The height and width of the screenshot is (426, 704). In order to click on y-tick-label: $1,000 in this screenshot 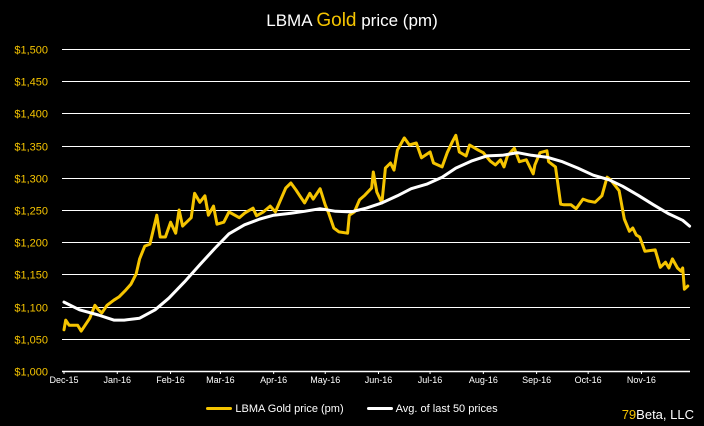, I will do `click(31, 373)`.